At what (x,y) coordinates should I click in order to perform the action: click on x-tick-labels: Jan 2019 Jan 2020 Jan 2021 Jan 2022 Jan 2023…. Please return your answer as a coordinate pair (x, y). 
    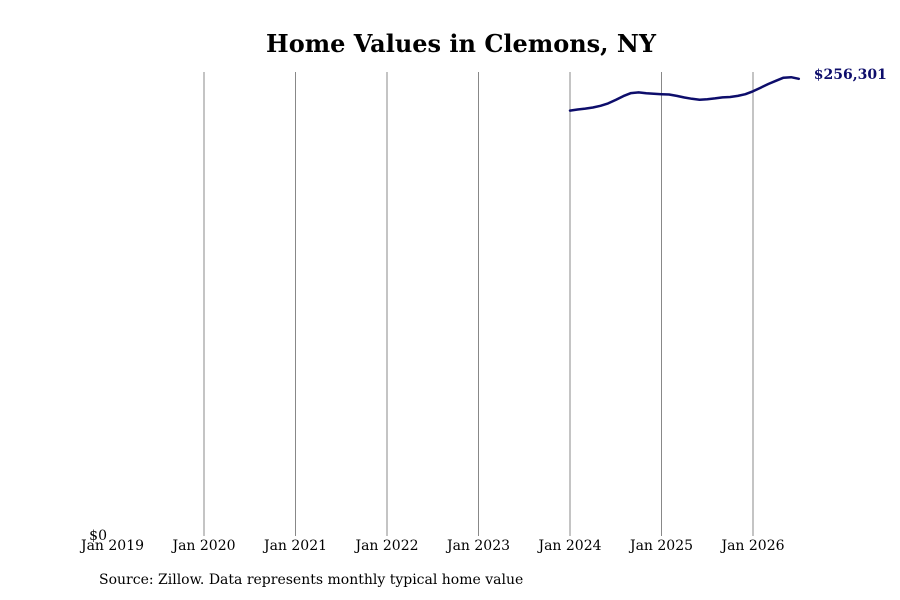
    Looking at the image, I should click on (432, 546).